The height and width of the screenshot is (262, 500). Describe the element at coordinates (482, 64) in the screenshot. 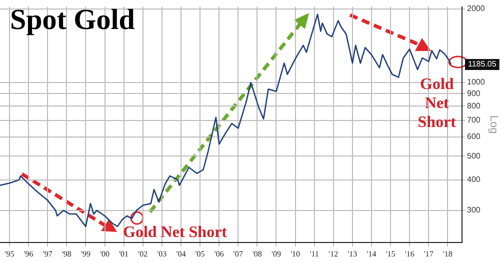

I see `annotation: 1185.05` at that location.